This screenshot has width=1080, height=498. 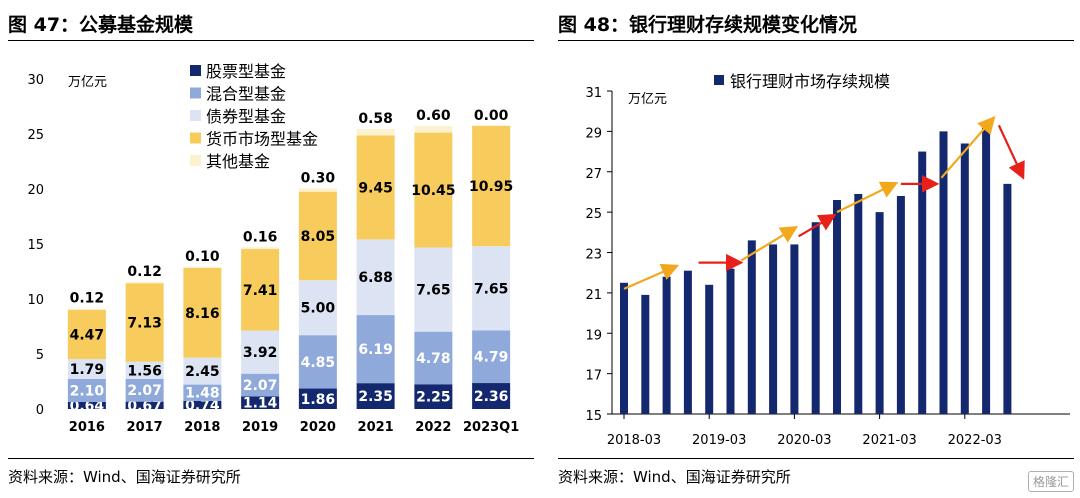 What do you see at coordinates (262, 139) in the screenshot?
I see `legend-label: 货币市场型基金` at bounding box center [262, 139].